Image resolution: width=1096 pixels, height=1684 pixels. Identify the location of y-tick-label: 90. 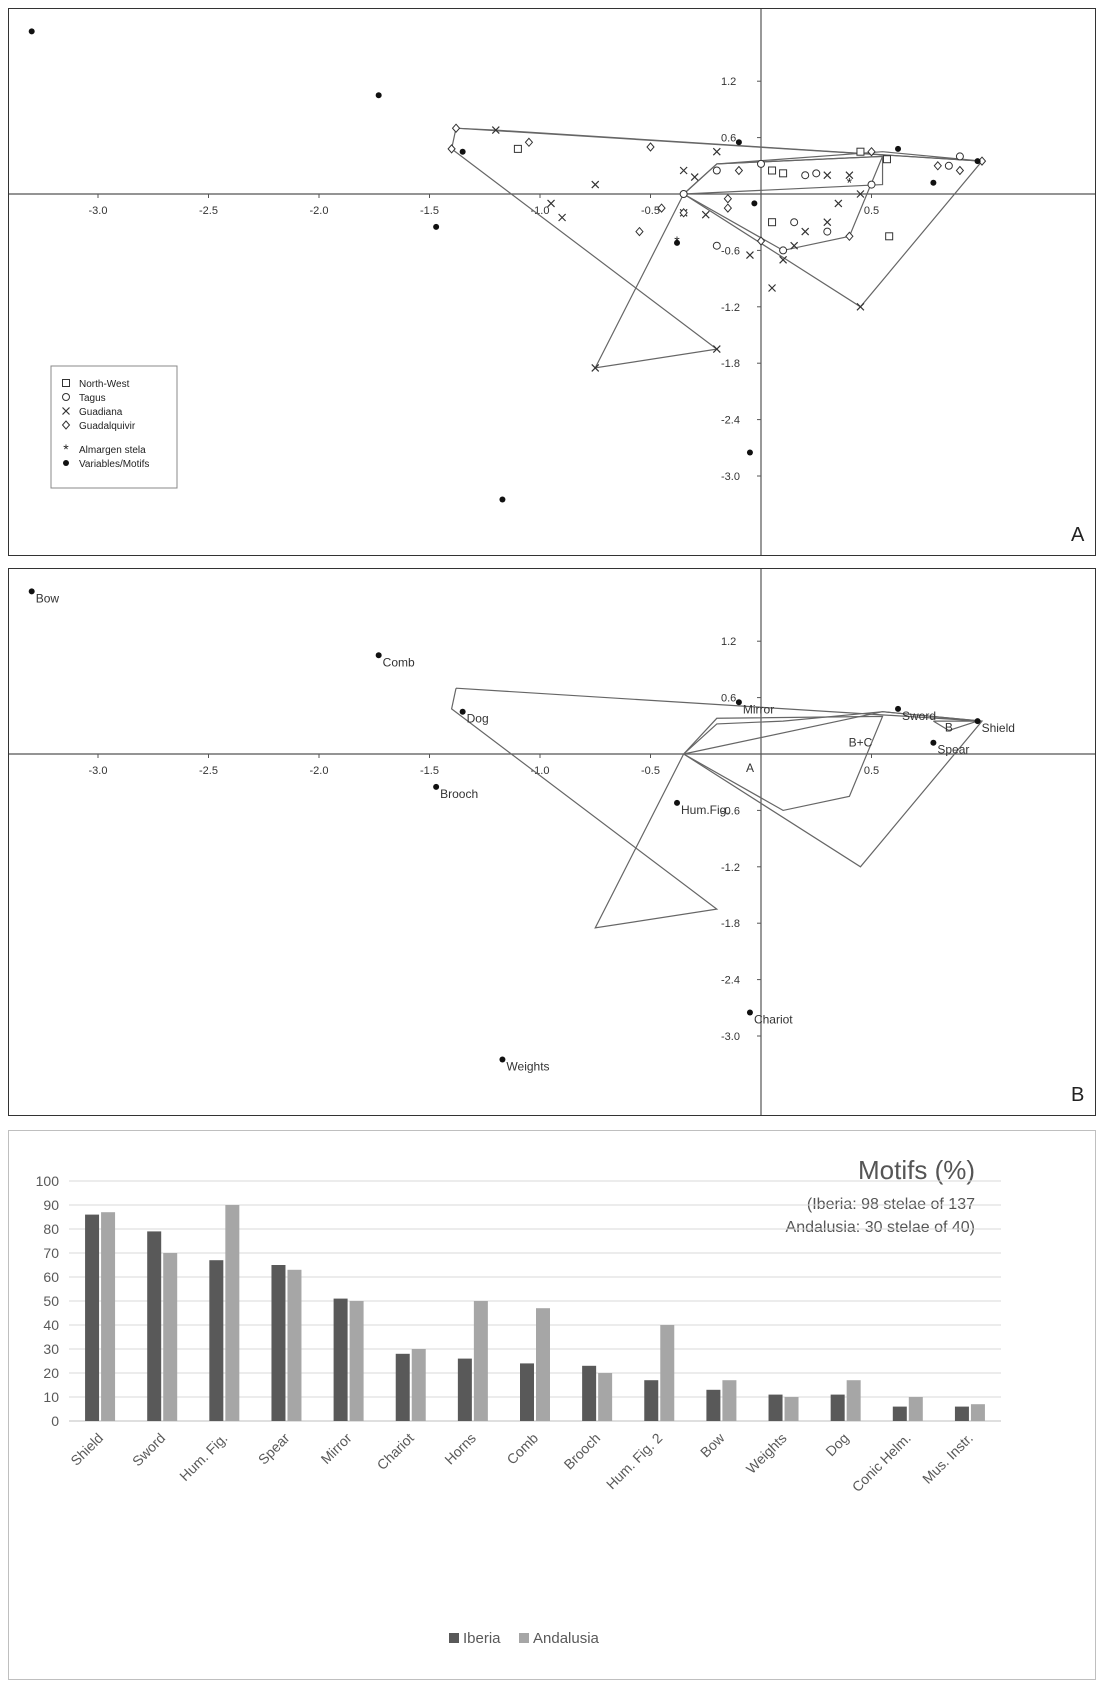
(51, 1205).